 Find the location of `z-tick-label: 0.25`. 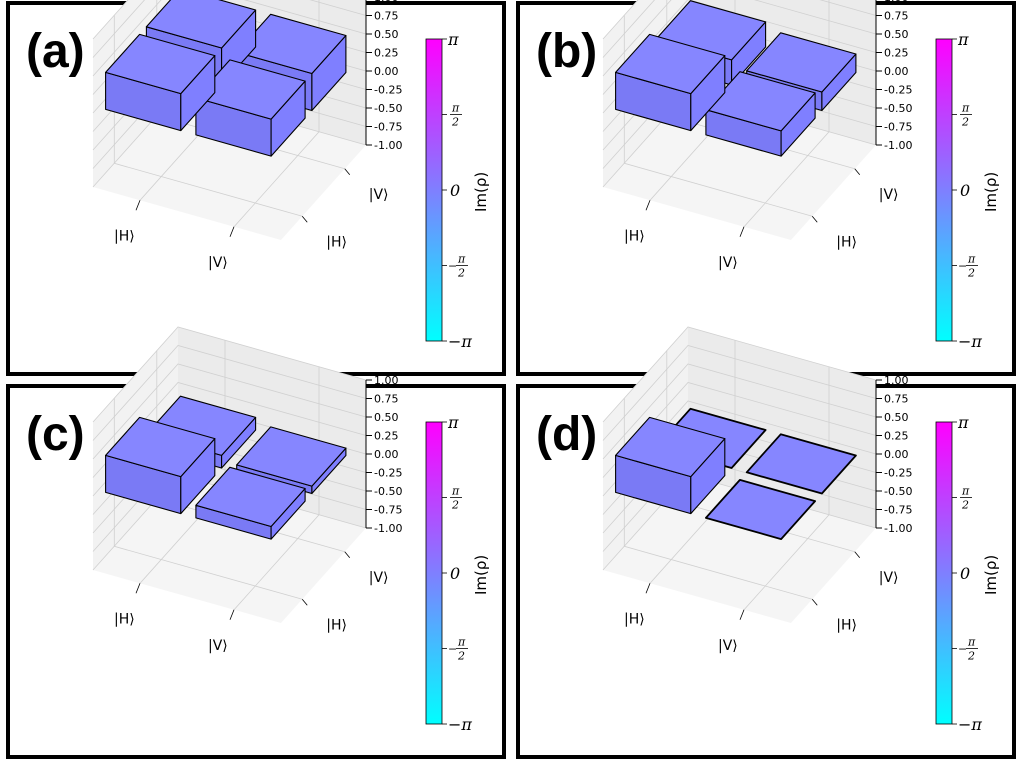

z-tick-label: 0.25 is located at coordinates (386, 53).